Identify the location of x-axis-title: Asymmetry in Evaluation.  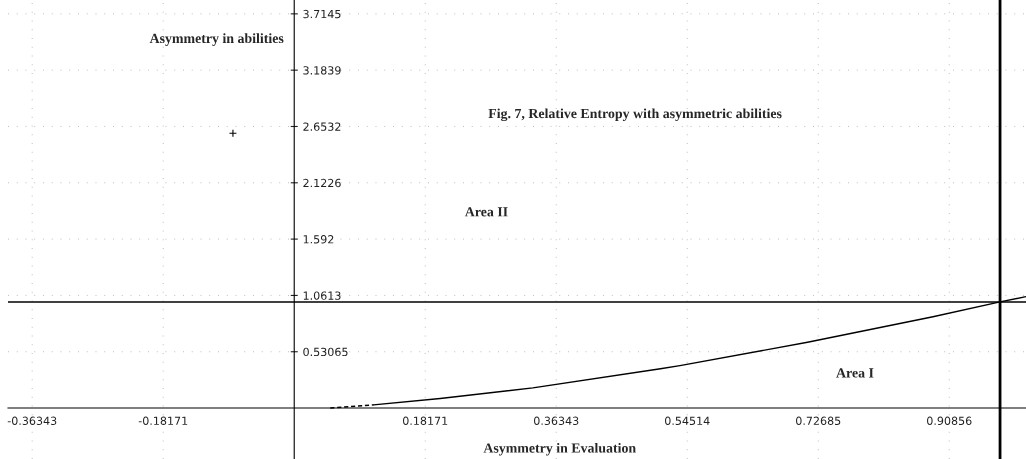
(559, 449).